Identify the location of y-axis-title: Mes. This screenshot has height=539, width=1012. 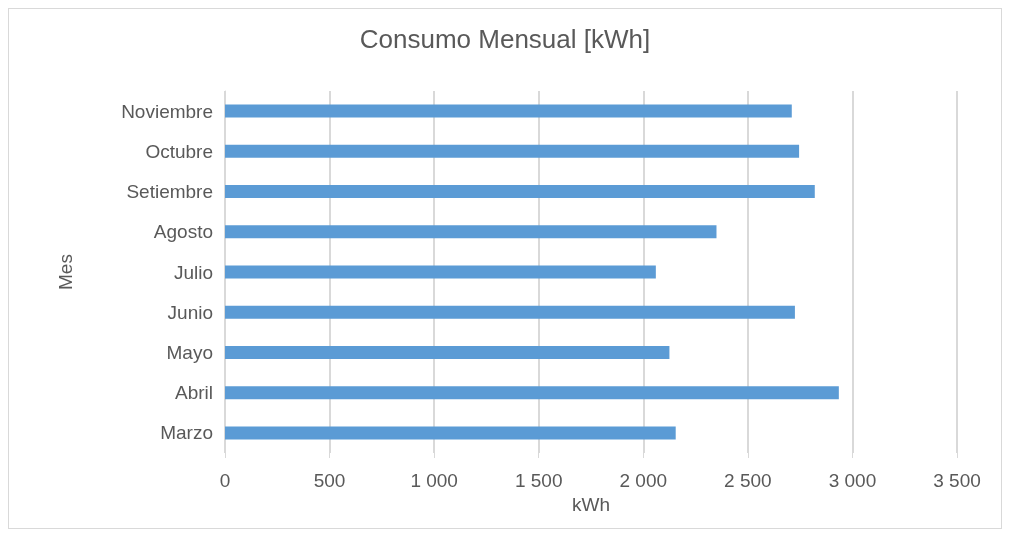
(65, 272).